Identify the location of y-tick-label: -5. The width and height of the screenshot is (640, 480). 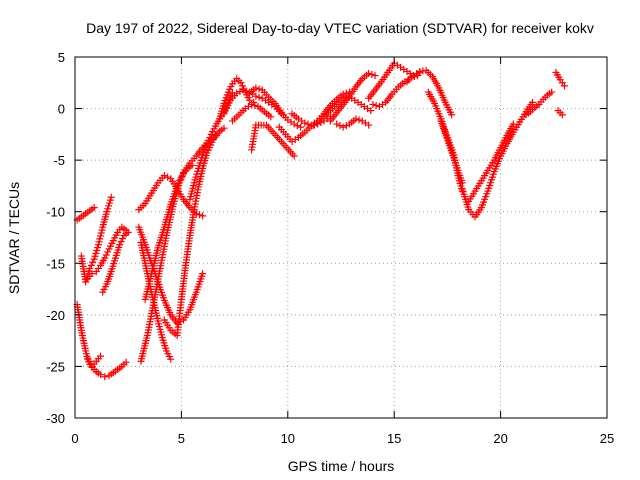
(59, 160).